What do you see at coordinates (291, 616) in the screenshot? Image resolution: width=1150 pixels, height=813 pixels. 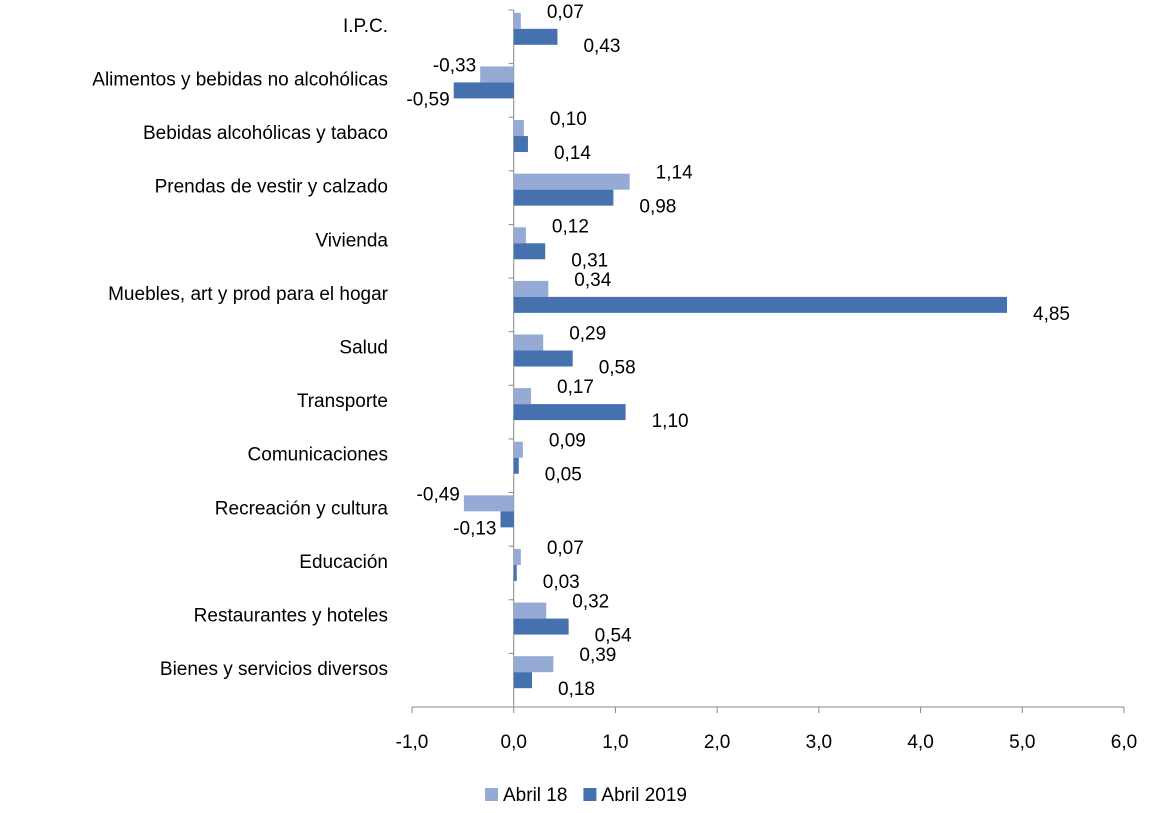 I see `category-label: Restaurantes y hoteles` at bounding box center [291, 616].